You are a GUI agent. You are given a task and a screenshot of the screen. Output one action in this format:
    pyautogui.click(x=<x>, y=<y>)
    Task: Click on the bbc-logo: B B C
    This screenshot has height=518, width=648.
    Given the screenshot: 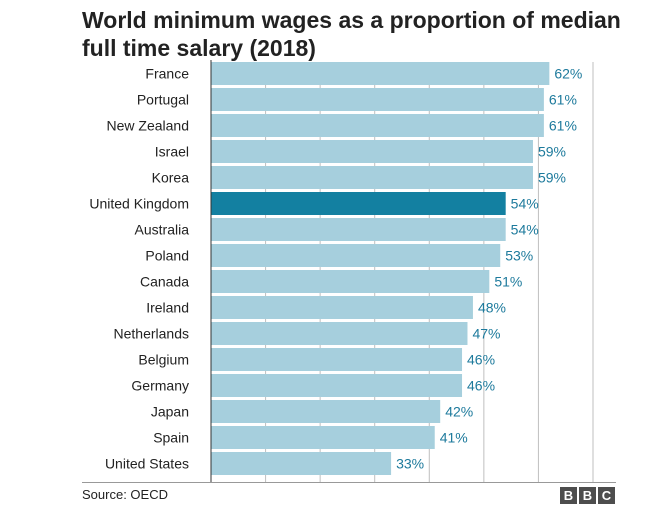 What is the action you would take?
    pyautogui.click(x=587, y=495)
    